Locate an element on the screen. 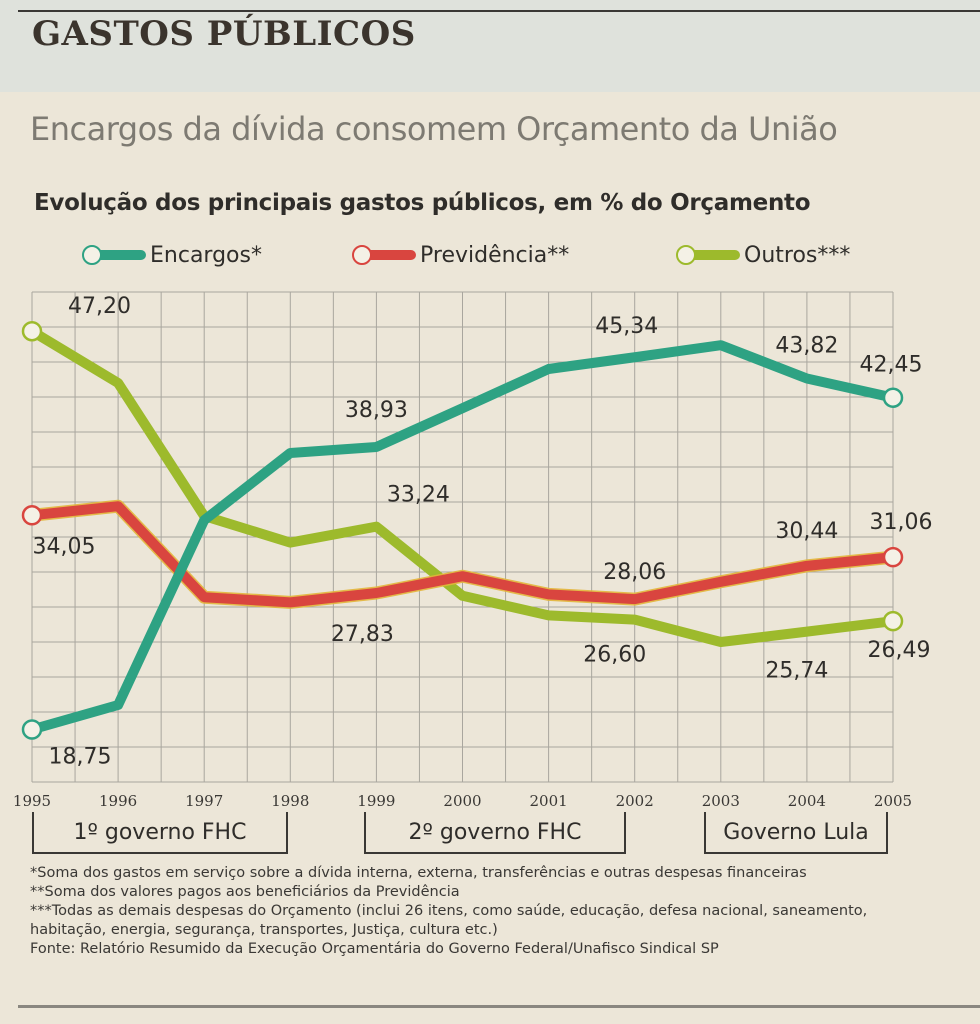 This screenshot has width=980, height=1024. x-tick-label-1995: 1995 is located at coordinates (32, 801).